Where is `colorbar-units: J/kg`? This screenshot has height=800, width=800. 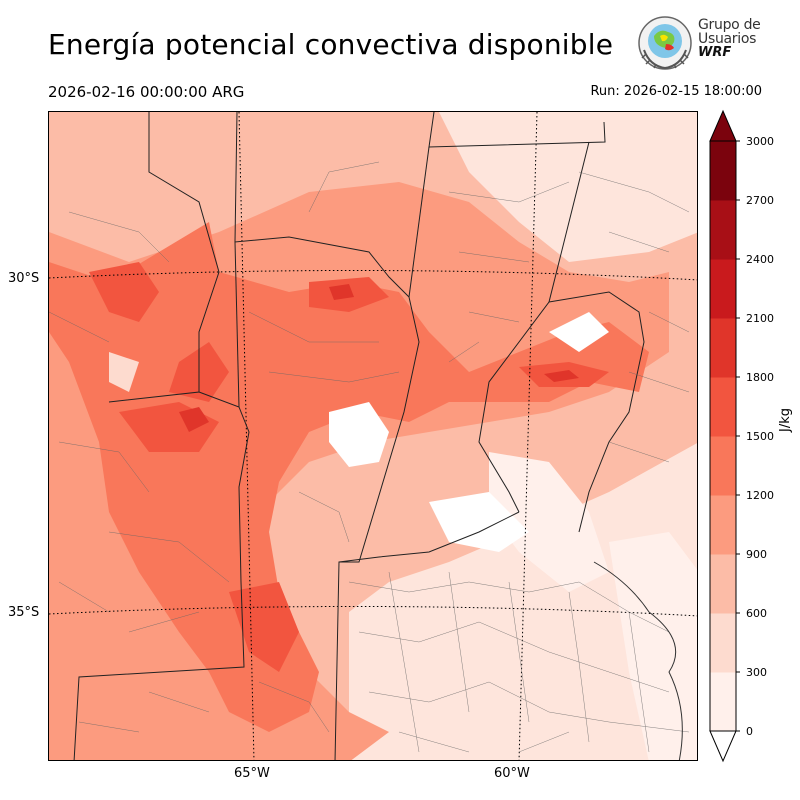
colorbar-units: J/kg is located at coordinates (785, 420).